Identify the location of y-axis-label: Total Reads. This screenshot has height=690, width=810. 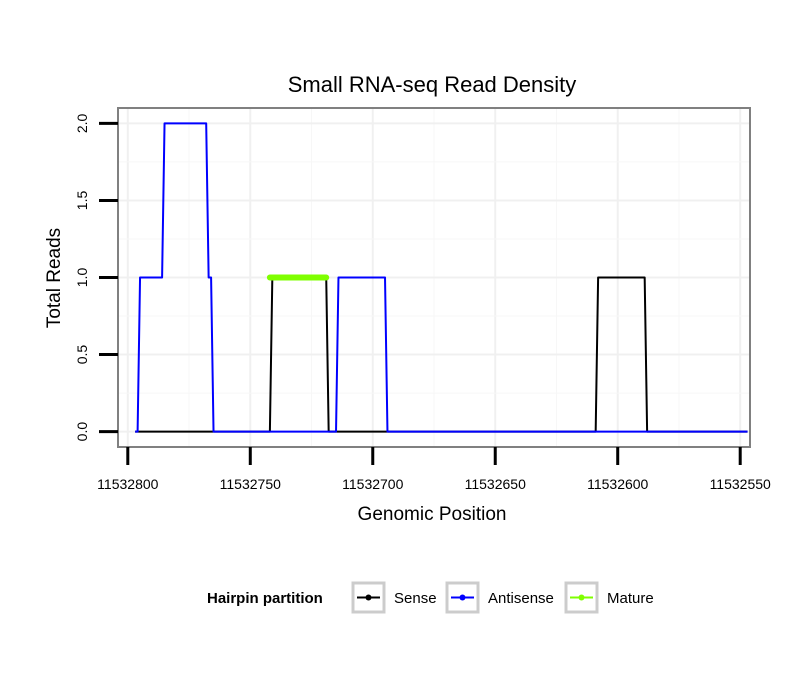
(54, 278).